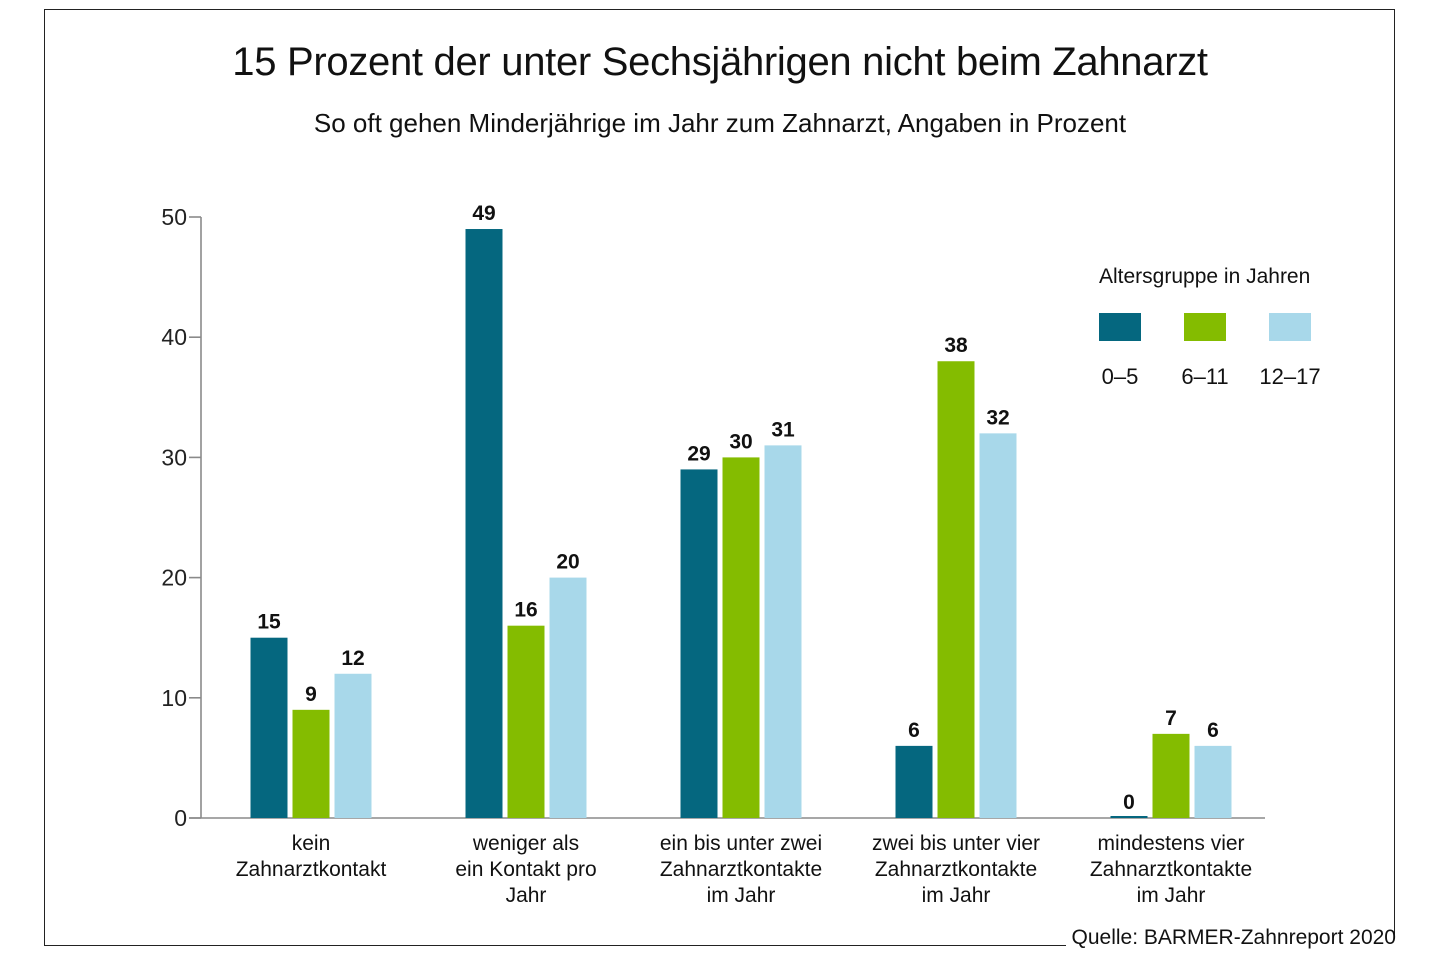 The image size is (1440, 960). Describe the element at coordinates (1289, 376) in the screenshot. I see `legend-label: 12–17` at that location.